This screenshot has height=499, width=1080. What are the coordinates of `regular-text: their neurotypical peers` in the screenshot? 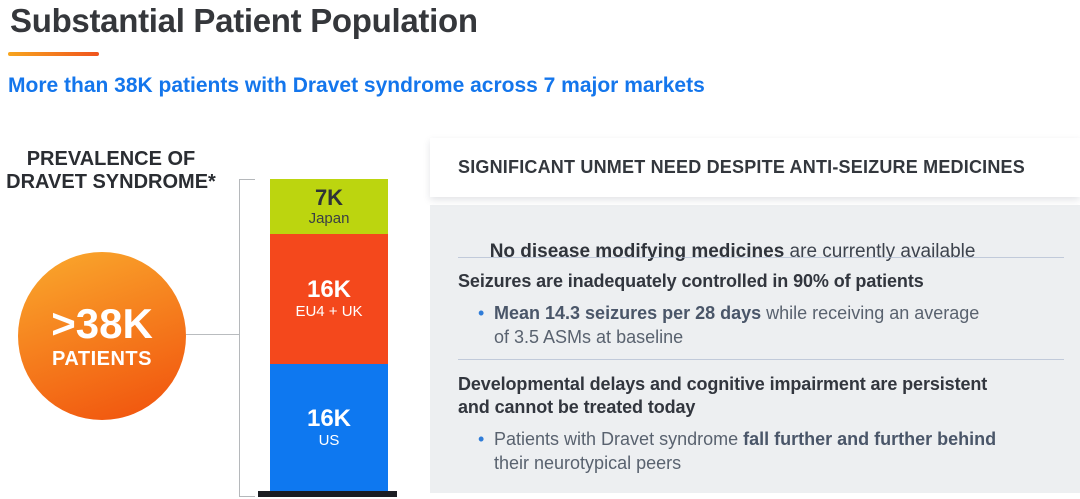 It's located at (588, 463).